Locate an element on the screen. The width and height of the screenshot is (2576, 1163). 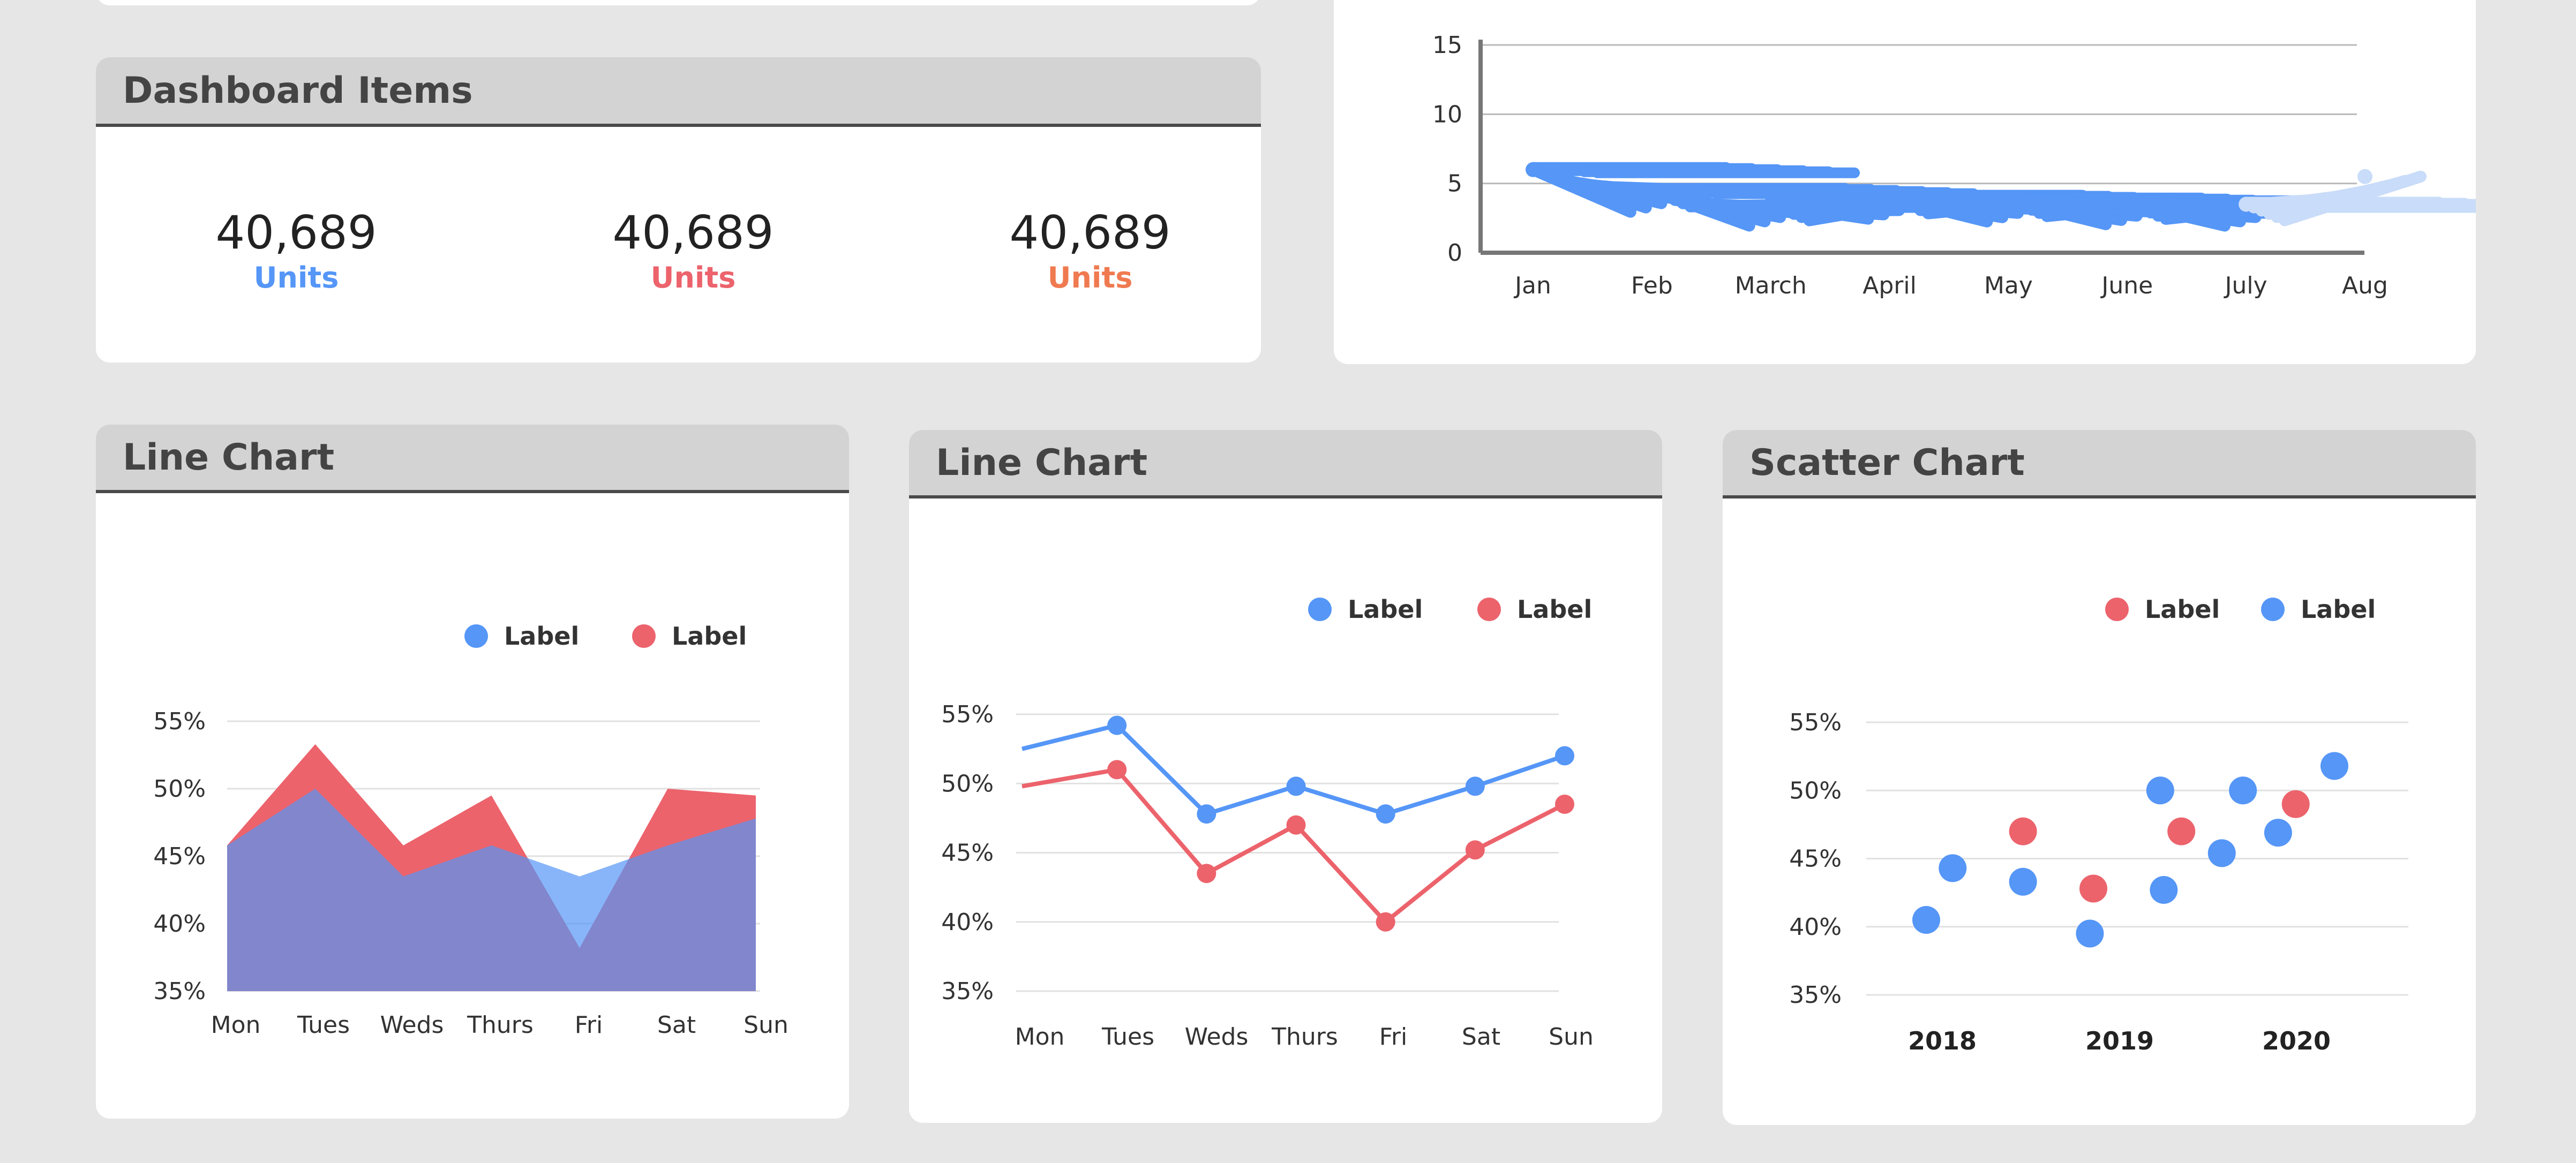
dashboard-items-title: Dashboard Items is located at coordinates (298, 90).